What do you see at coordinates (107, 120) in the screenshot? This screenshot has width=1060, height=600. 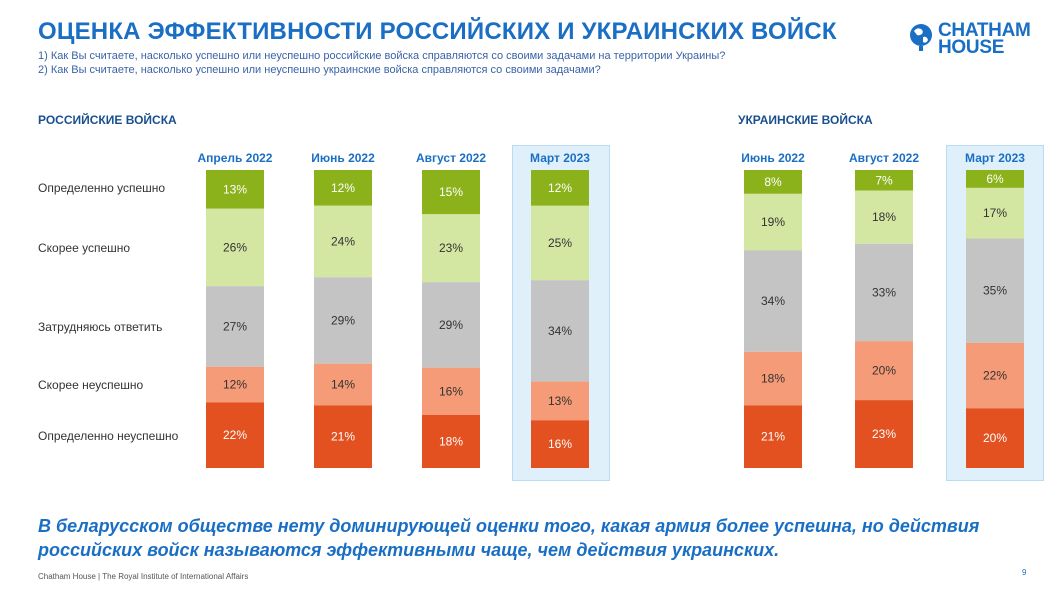 I see `section-title-russian: РОССИЙСКИЕ ВОЙСКА` at bounding box center [107, 120].